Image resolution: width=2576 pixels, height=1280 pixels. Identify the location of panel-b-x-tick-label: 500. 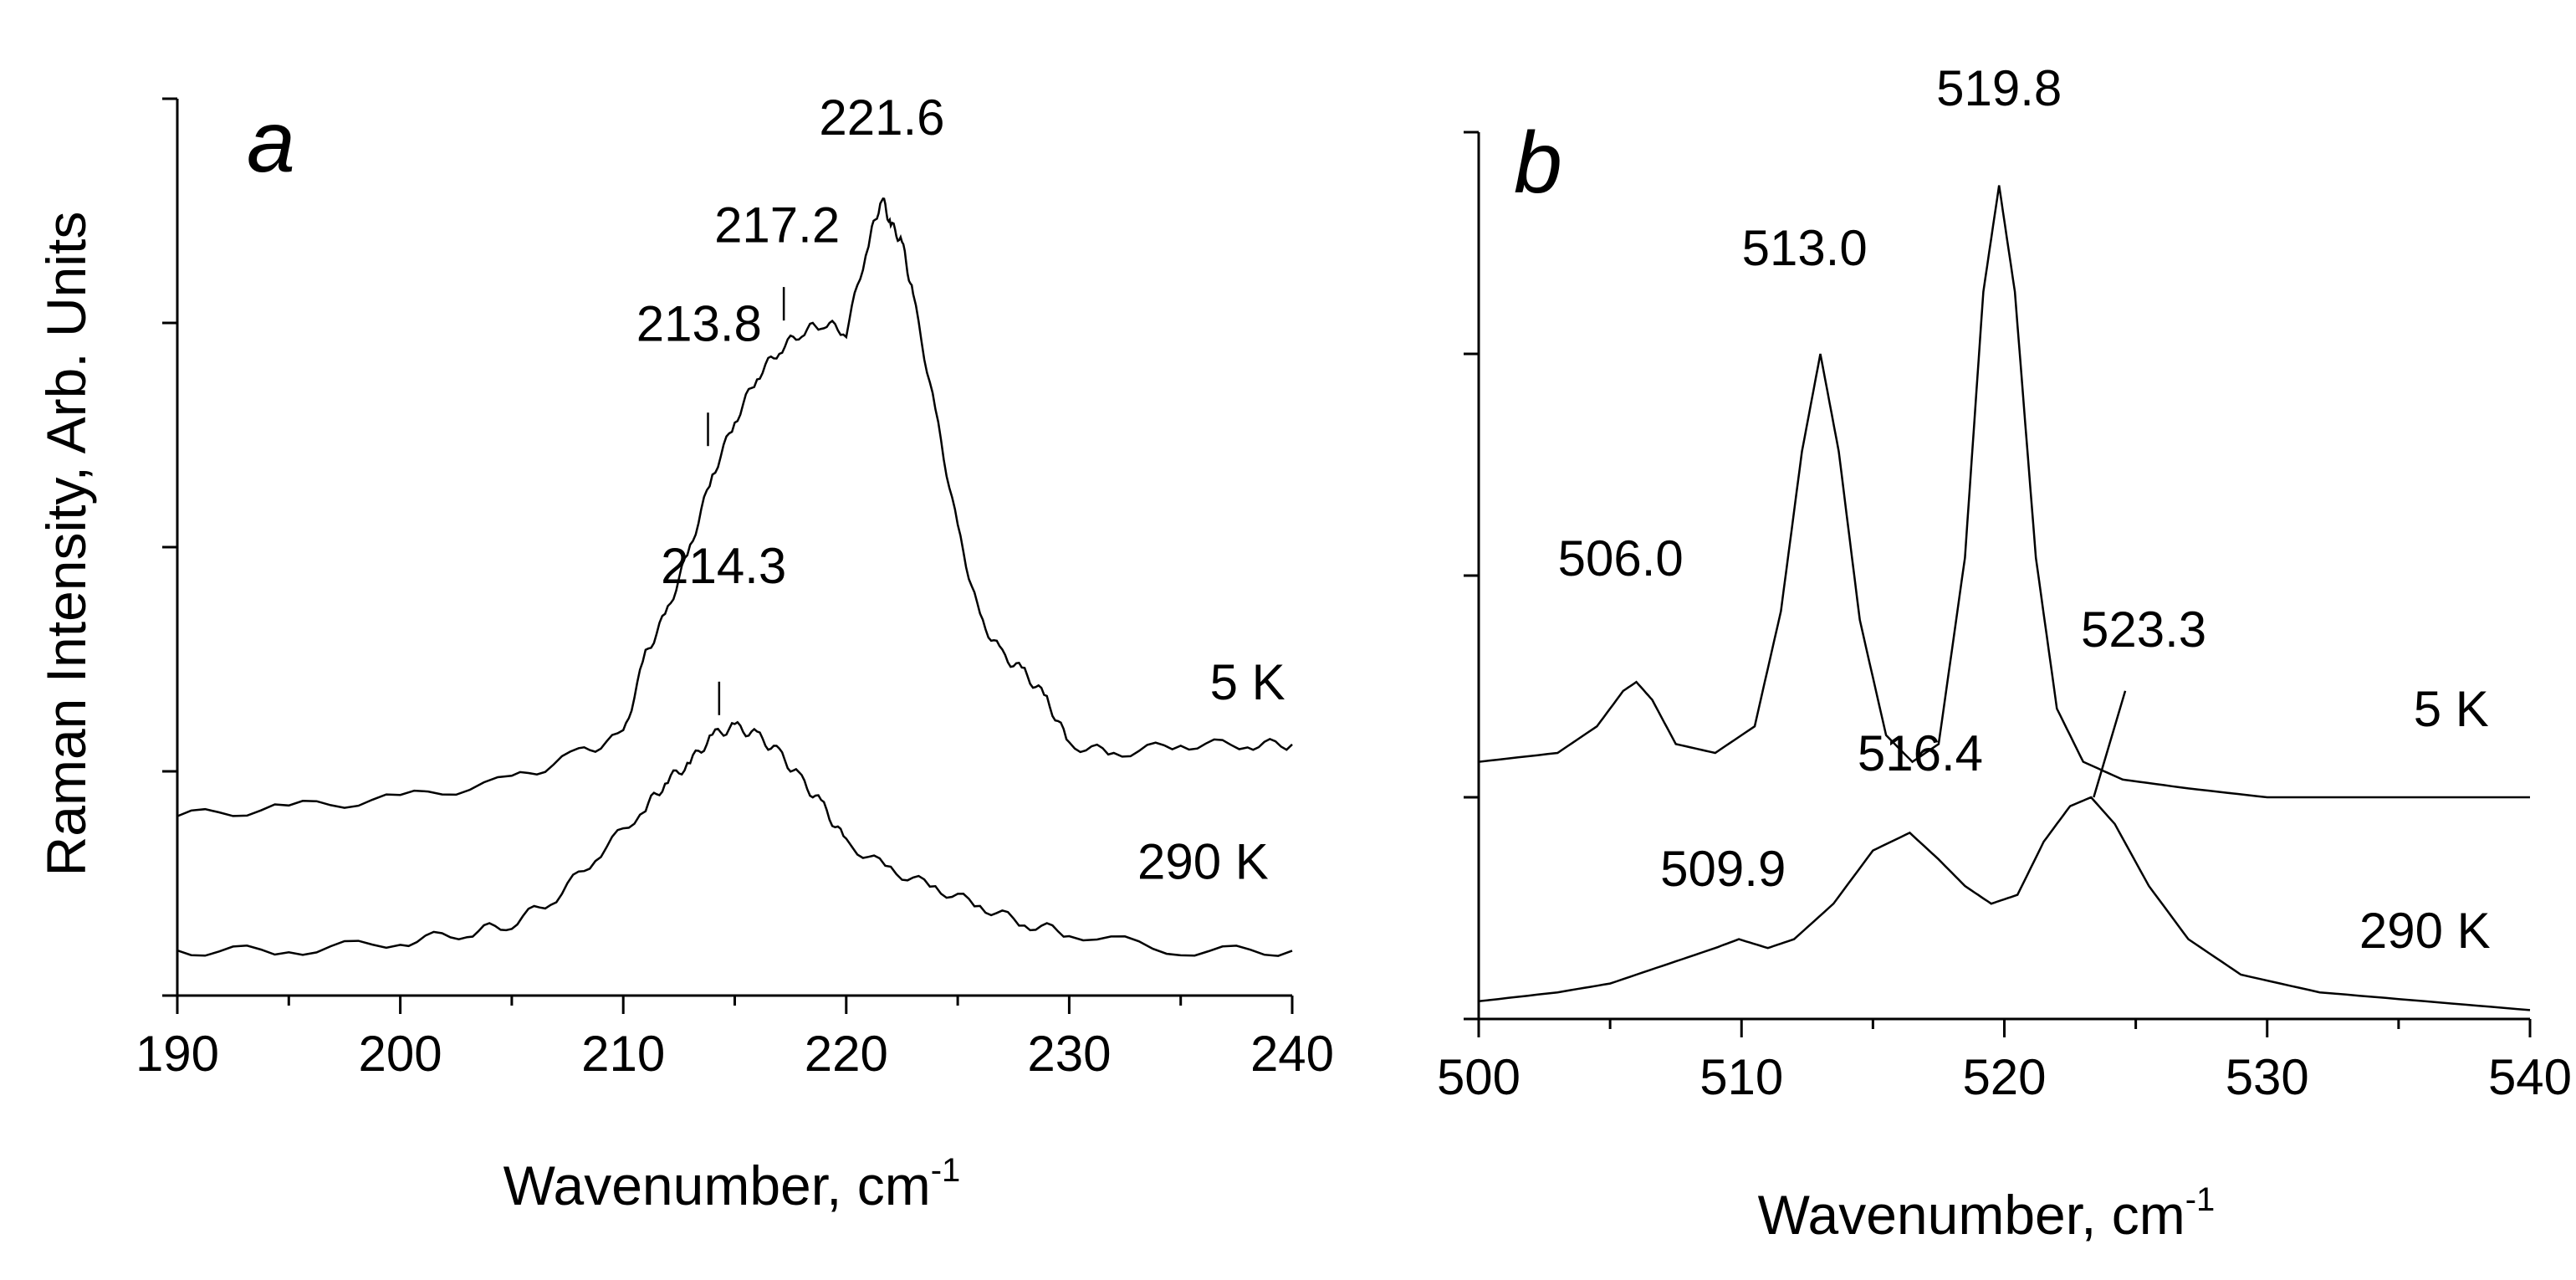
(1479, 1077).